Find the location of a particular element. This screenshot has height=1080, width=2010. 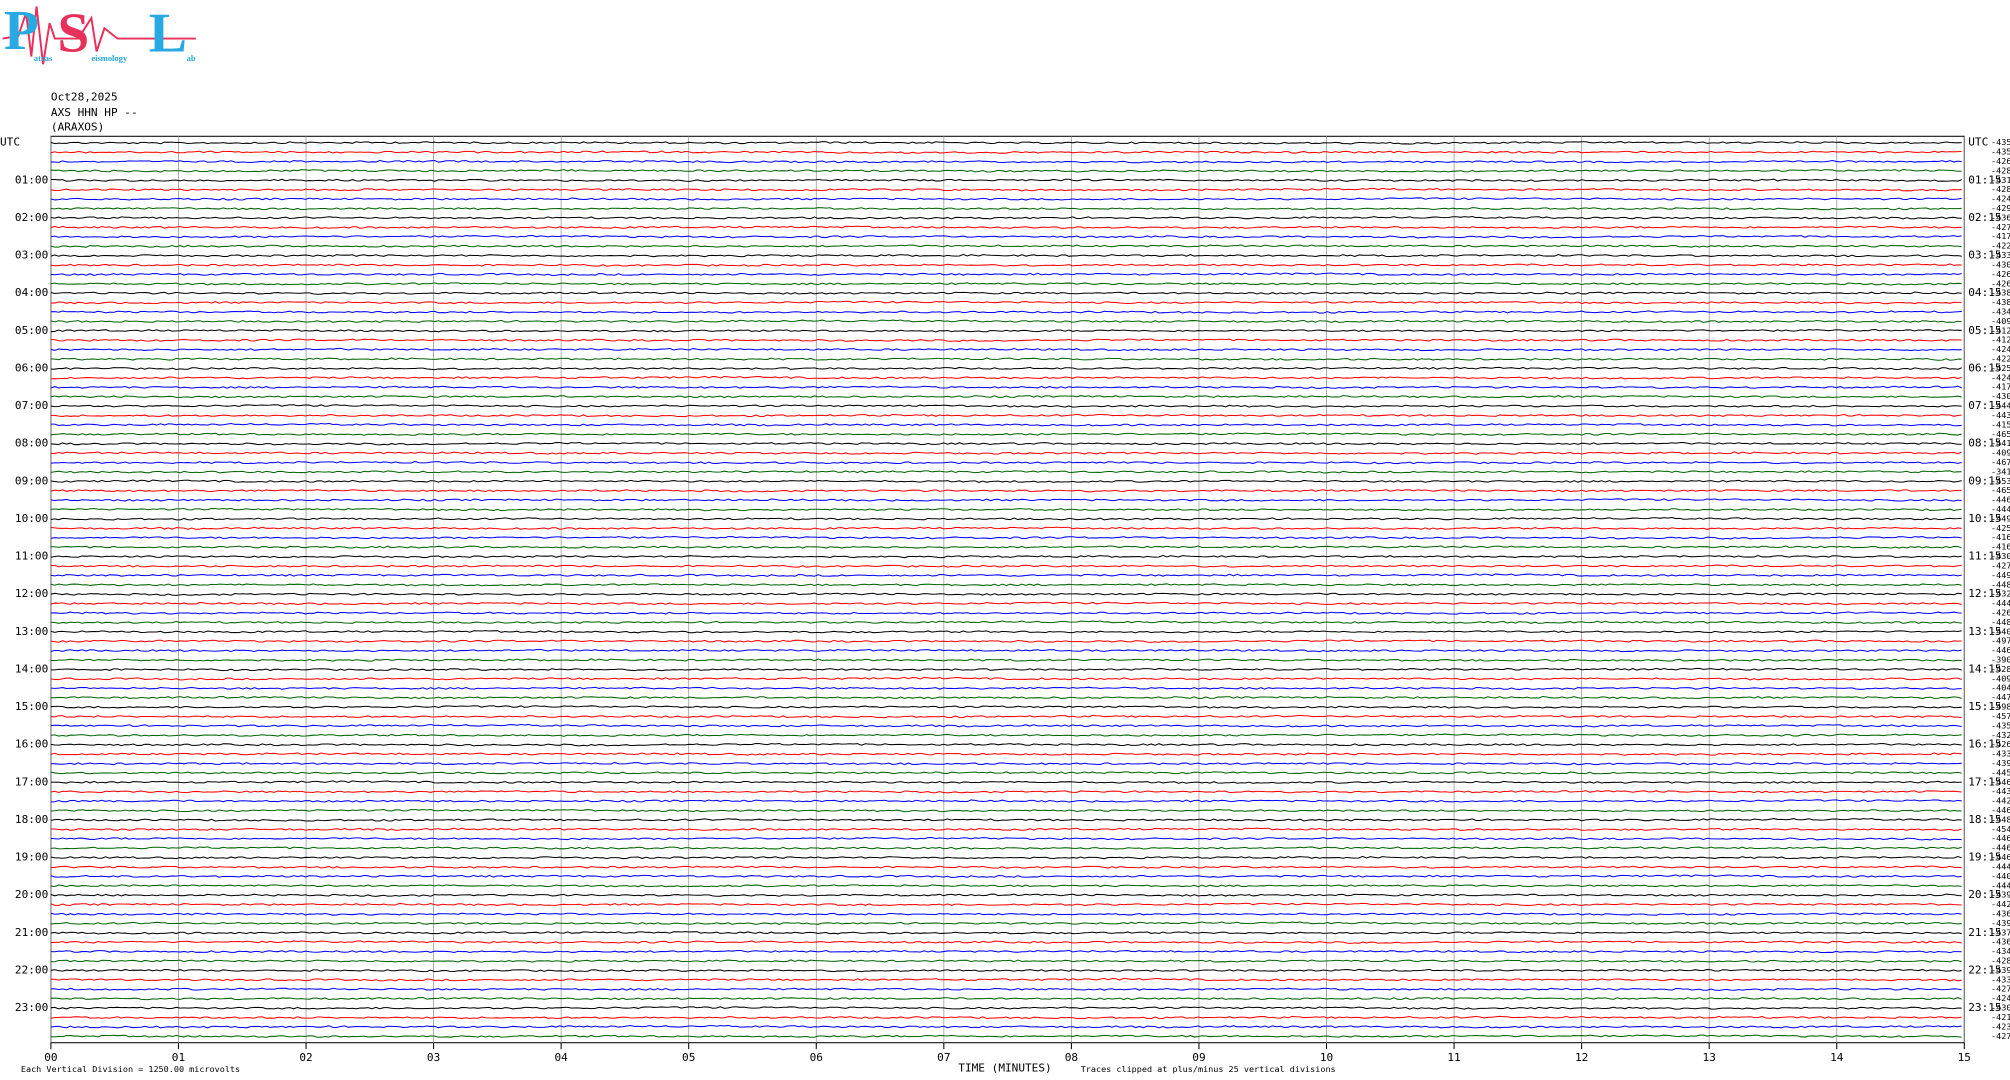

x-tick-label: 10 is located at coordinates (1326, 1057).